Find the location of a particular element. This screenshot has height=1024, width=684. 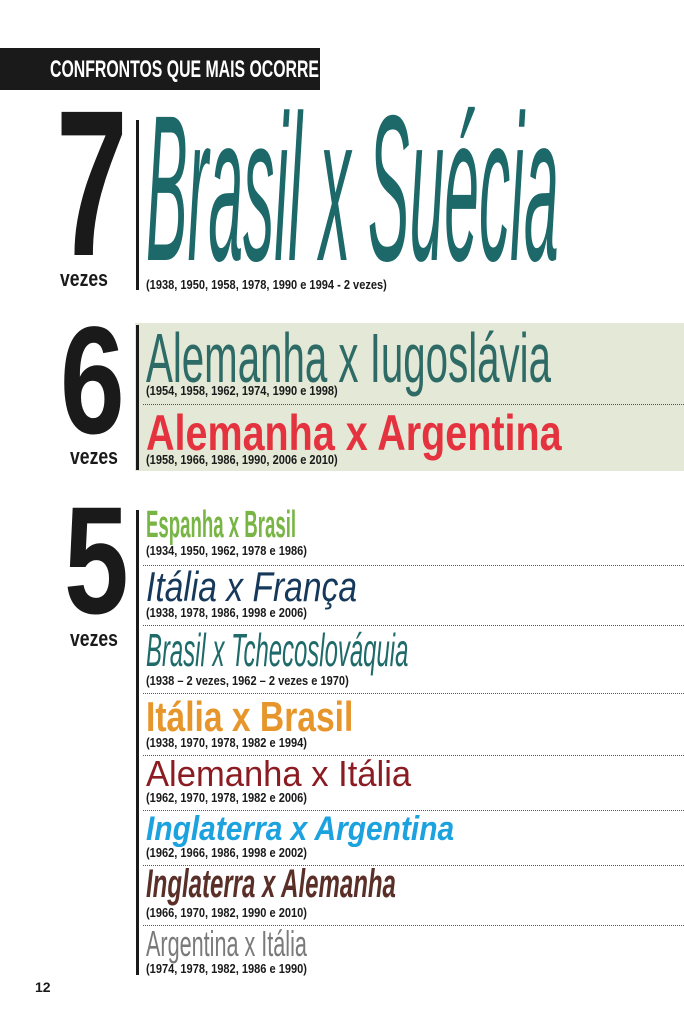

match-title: Argentina x Itália is located at coordinates (226, 943).